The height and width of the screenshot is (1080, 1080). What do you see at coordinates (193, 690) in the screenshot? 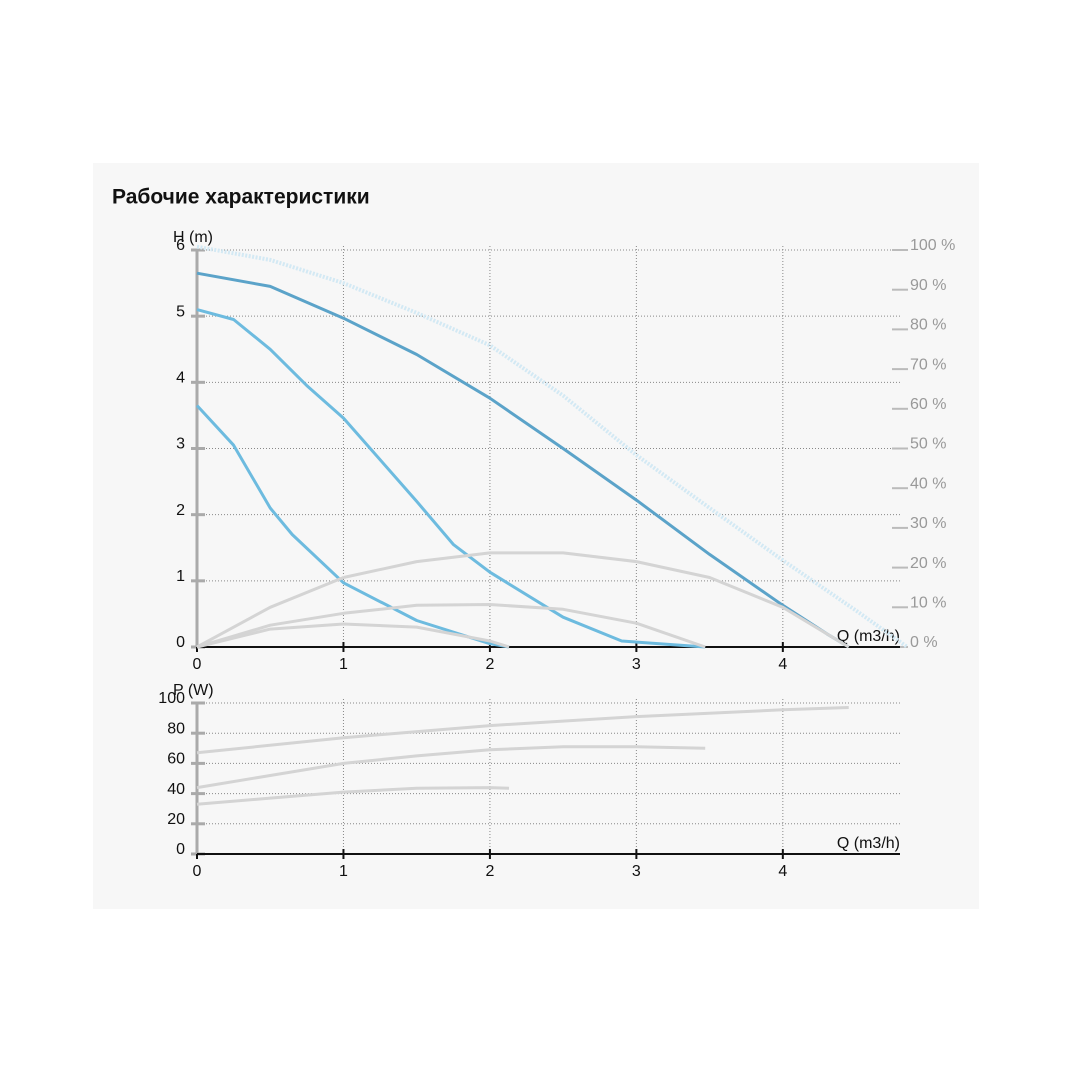
I see `y-axis-label: P (W)` at bounding box center [193, 690].